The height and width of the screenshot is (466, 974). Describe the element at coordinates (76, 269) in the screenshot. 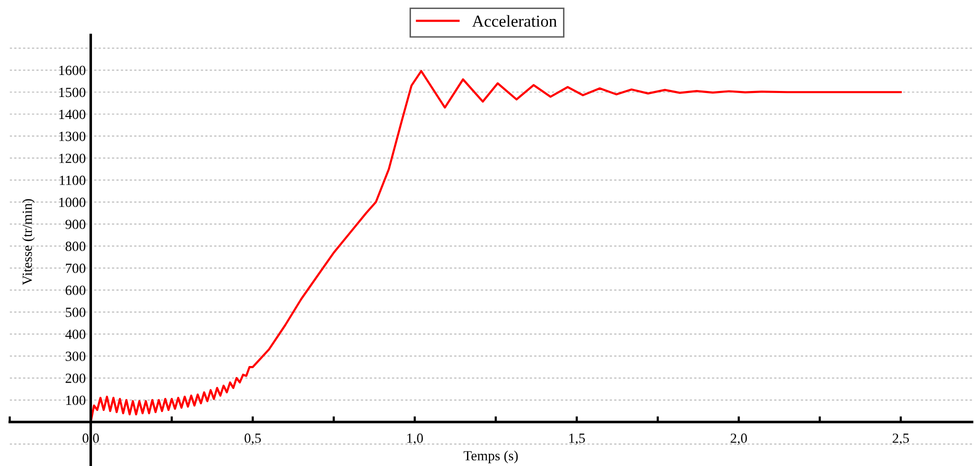

I see `y-tick-label: 700` at that location.